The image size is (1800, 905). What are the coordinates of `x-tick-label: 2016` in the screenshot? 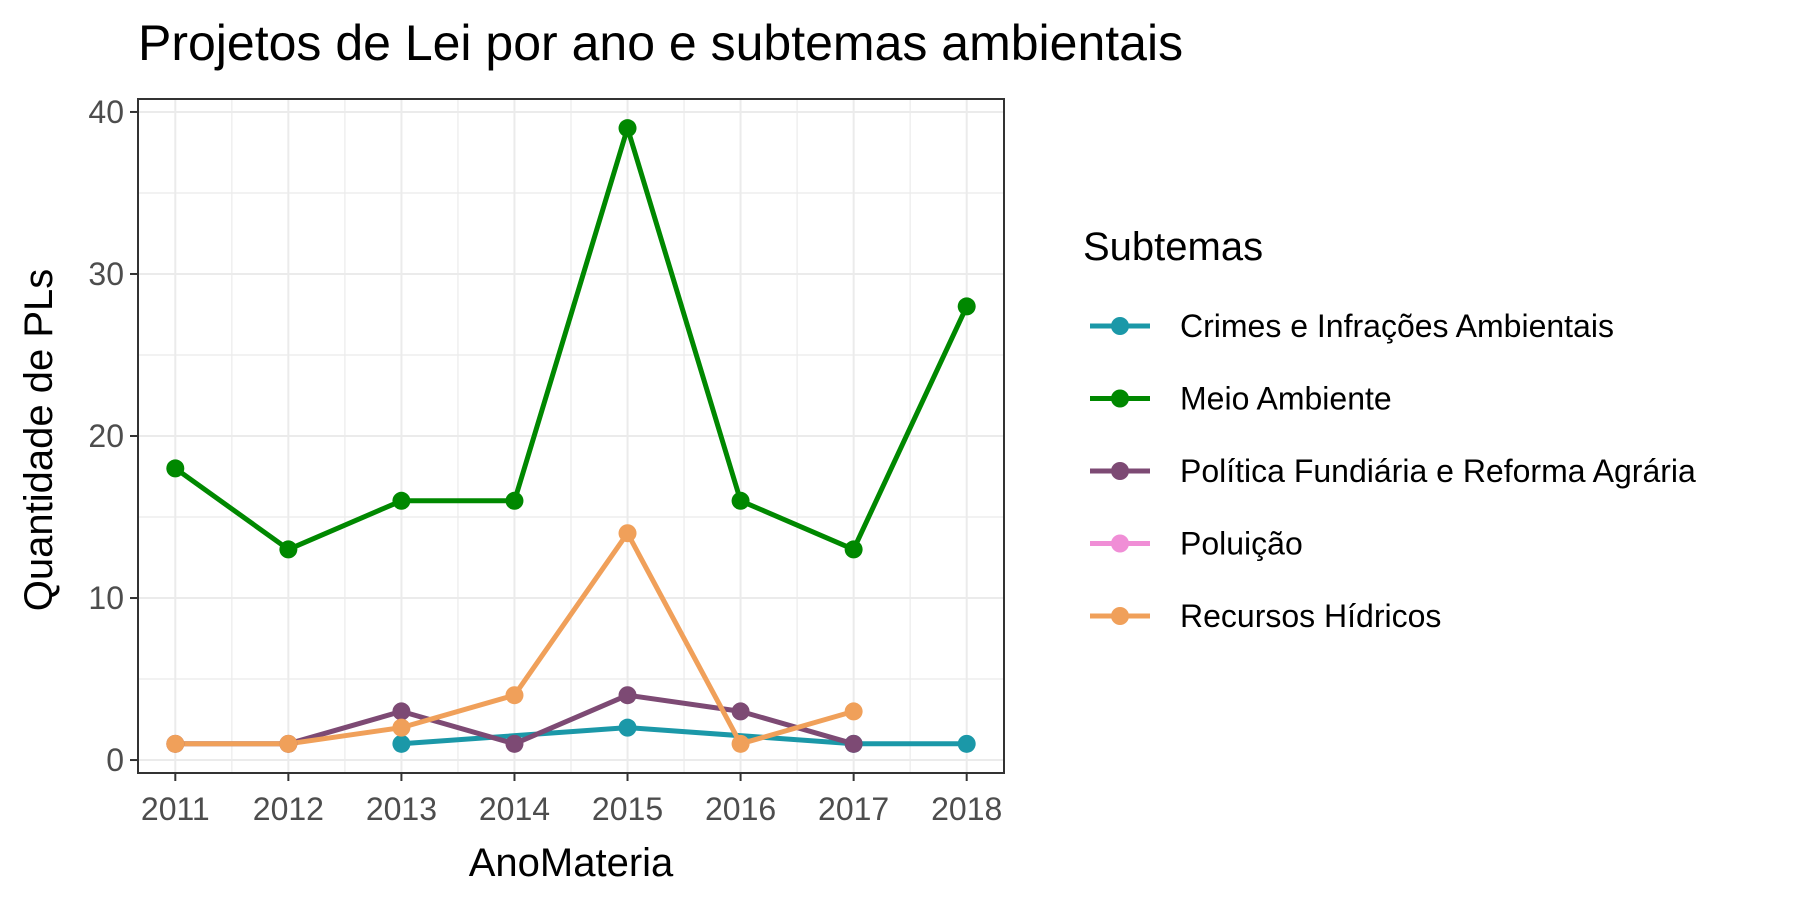 It's located at (740, 809).